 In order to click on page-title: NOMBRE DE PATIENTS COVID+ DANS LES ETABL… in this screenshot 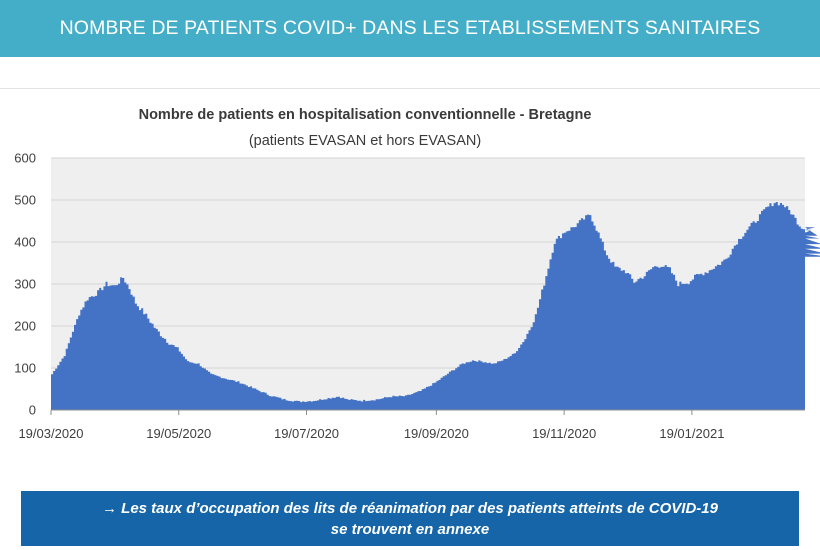, I will do `click(410, 28)`.